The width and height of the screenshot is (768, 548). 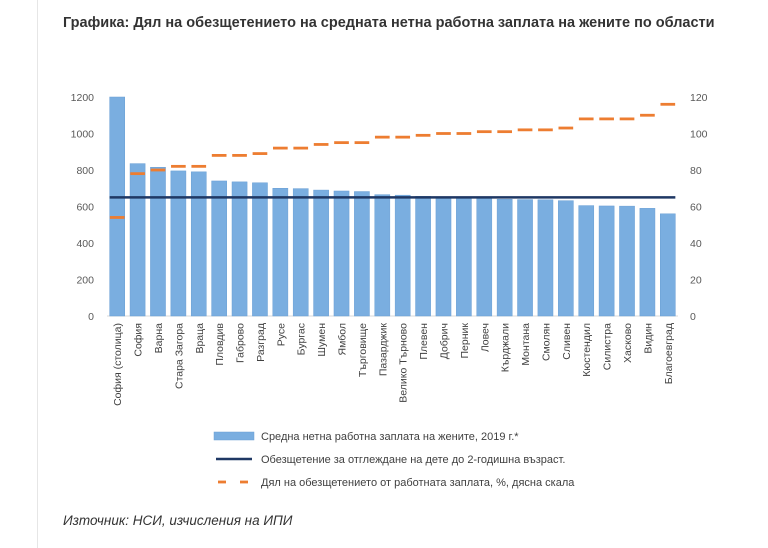 I want to click on category-label-18: Ловеч, so click(x=485, y=337).